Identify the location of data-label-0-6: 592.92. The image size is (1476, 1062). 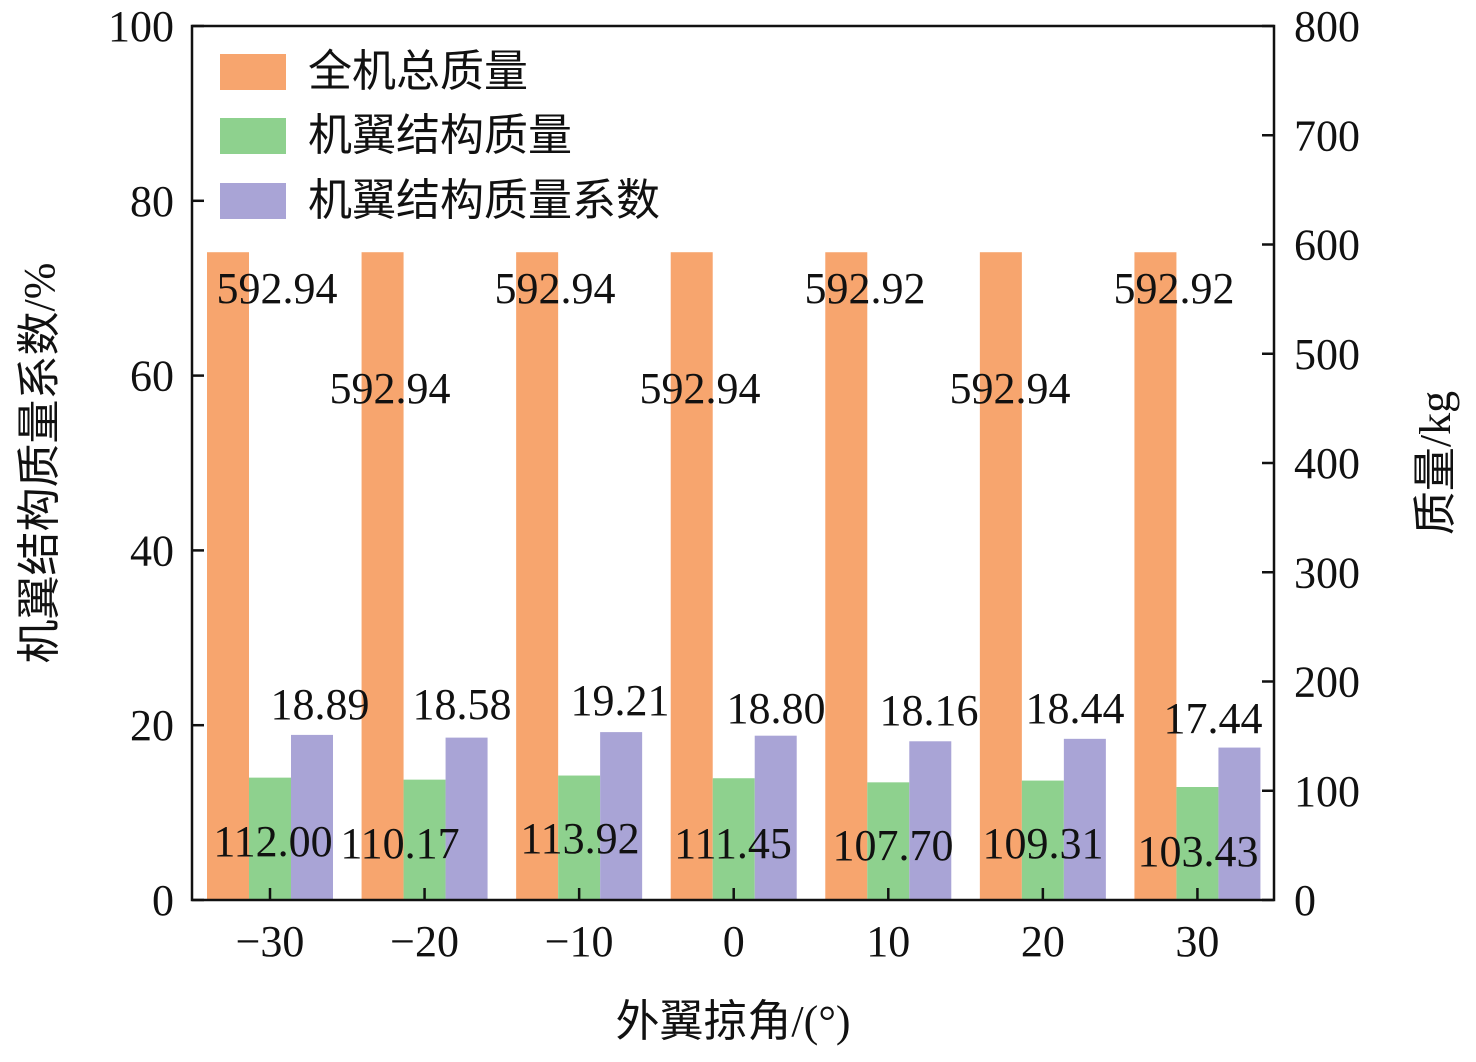
(1174, 288).